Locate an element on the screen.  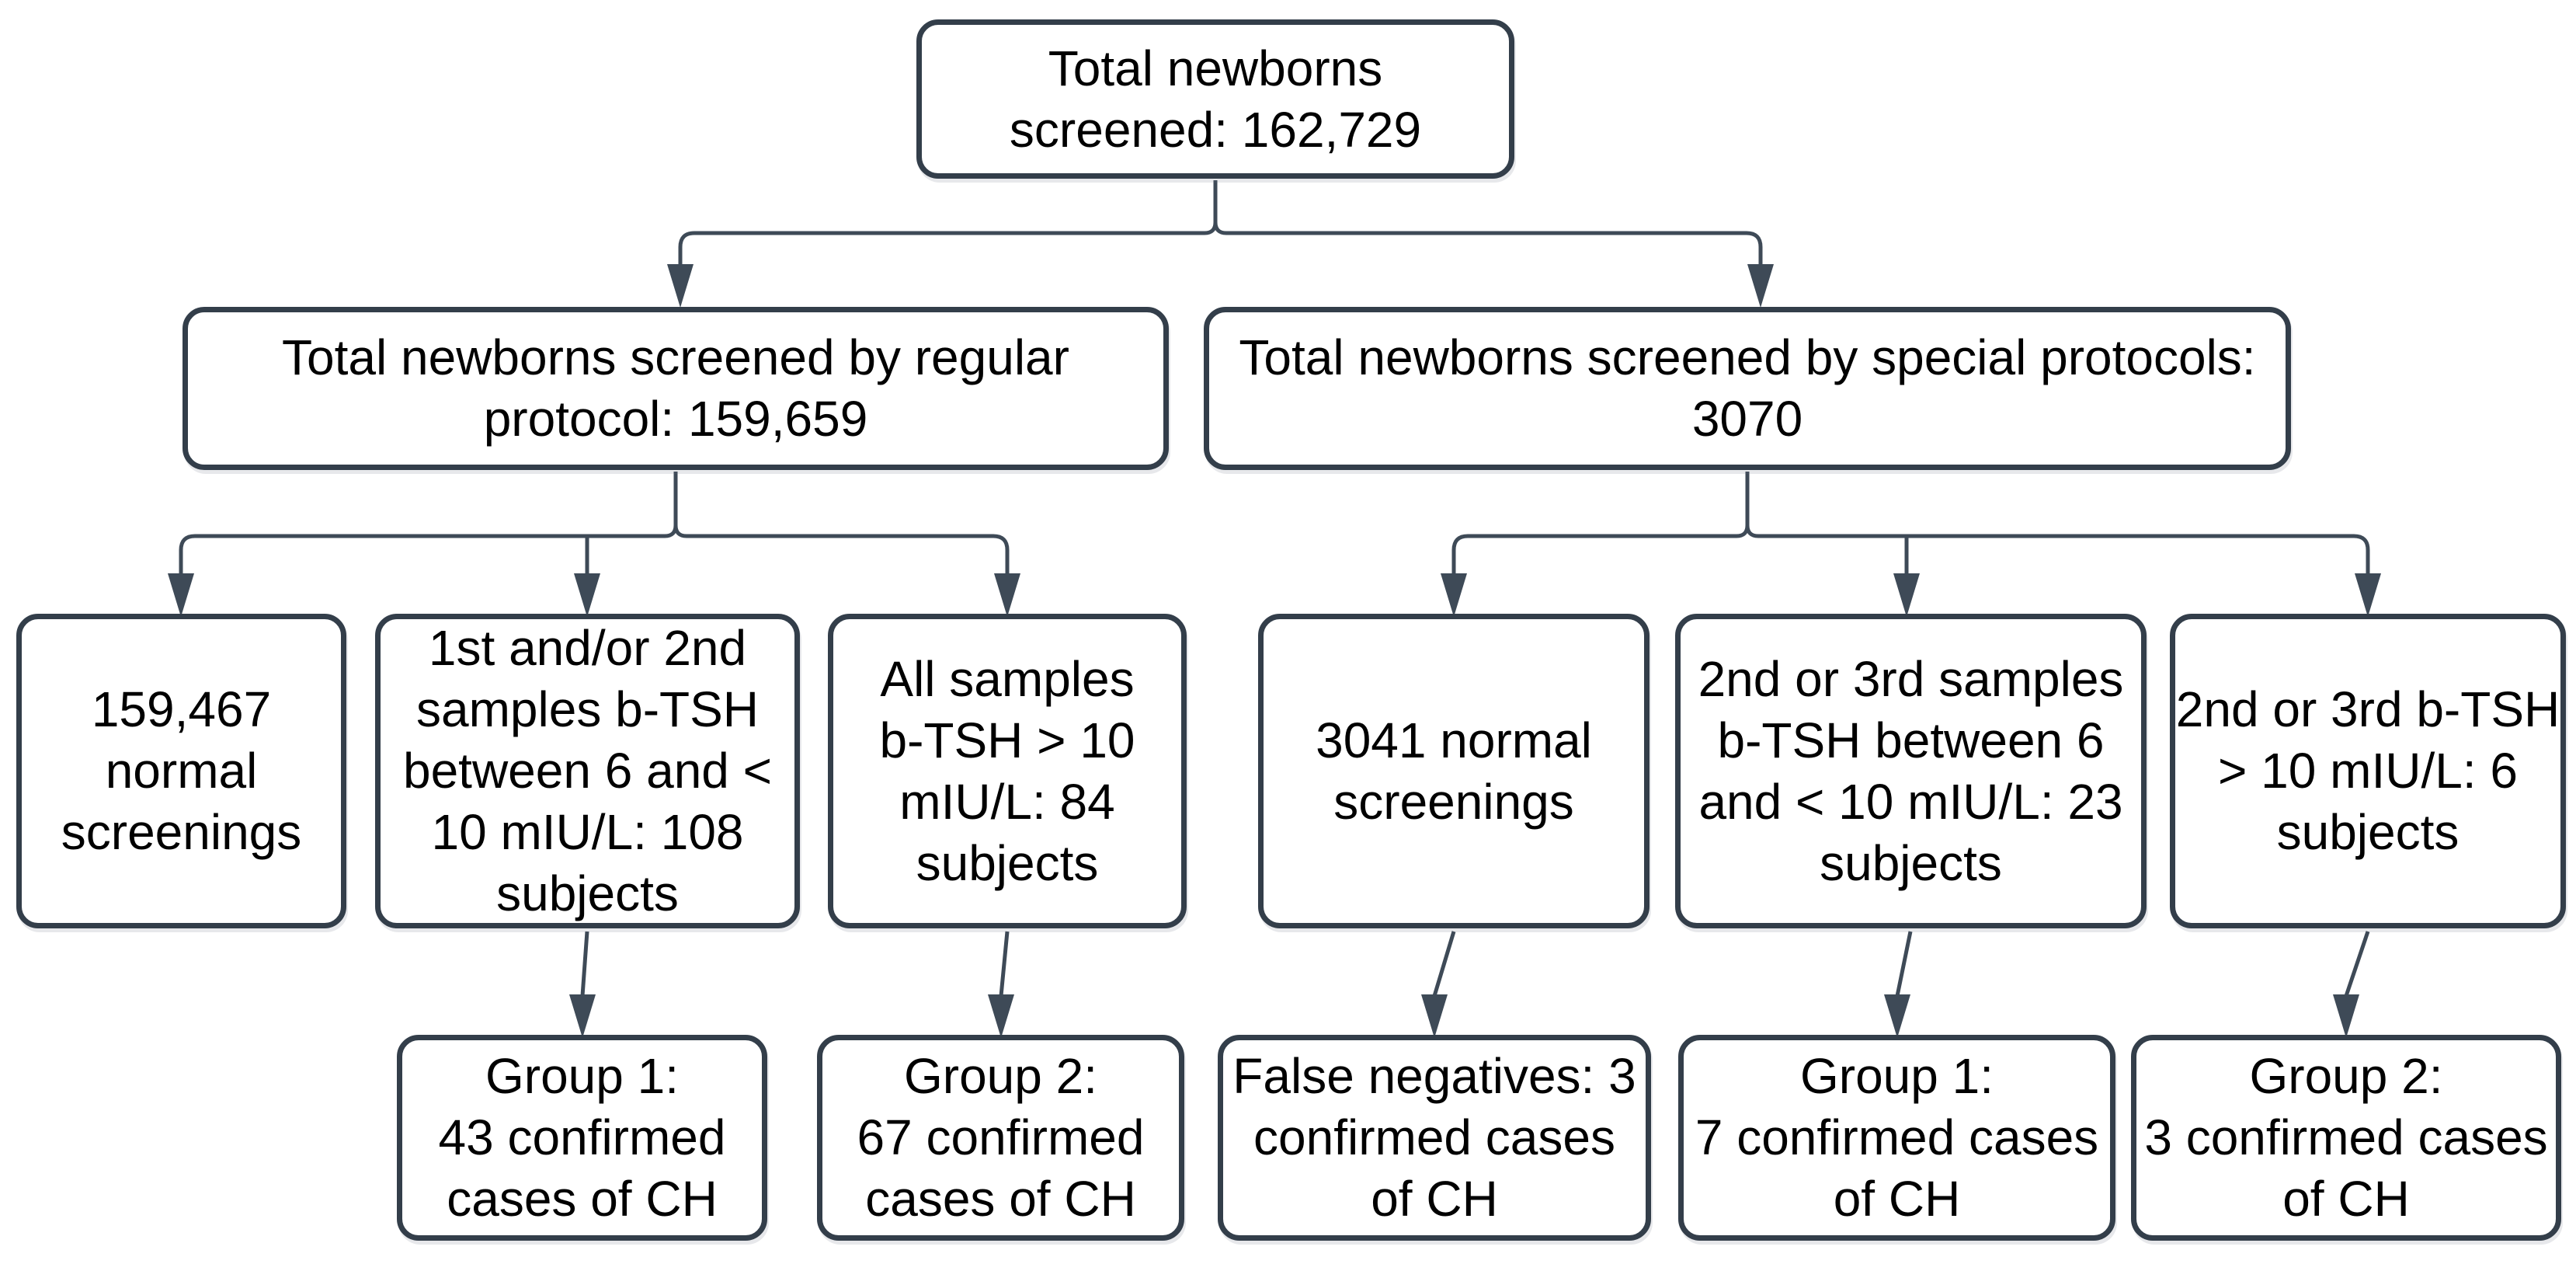
arrowhead-to-regular-normal is located at coordinates (181, 595).